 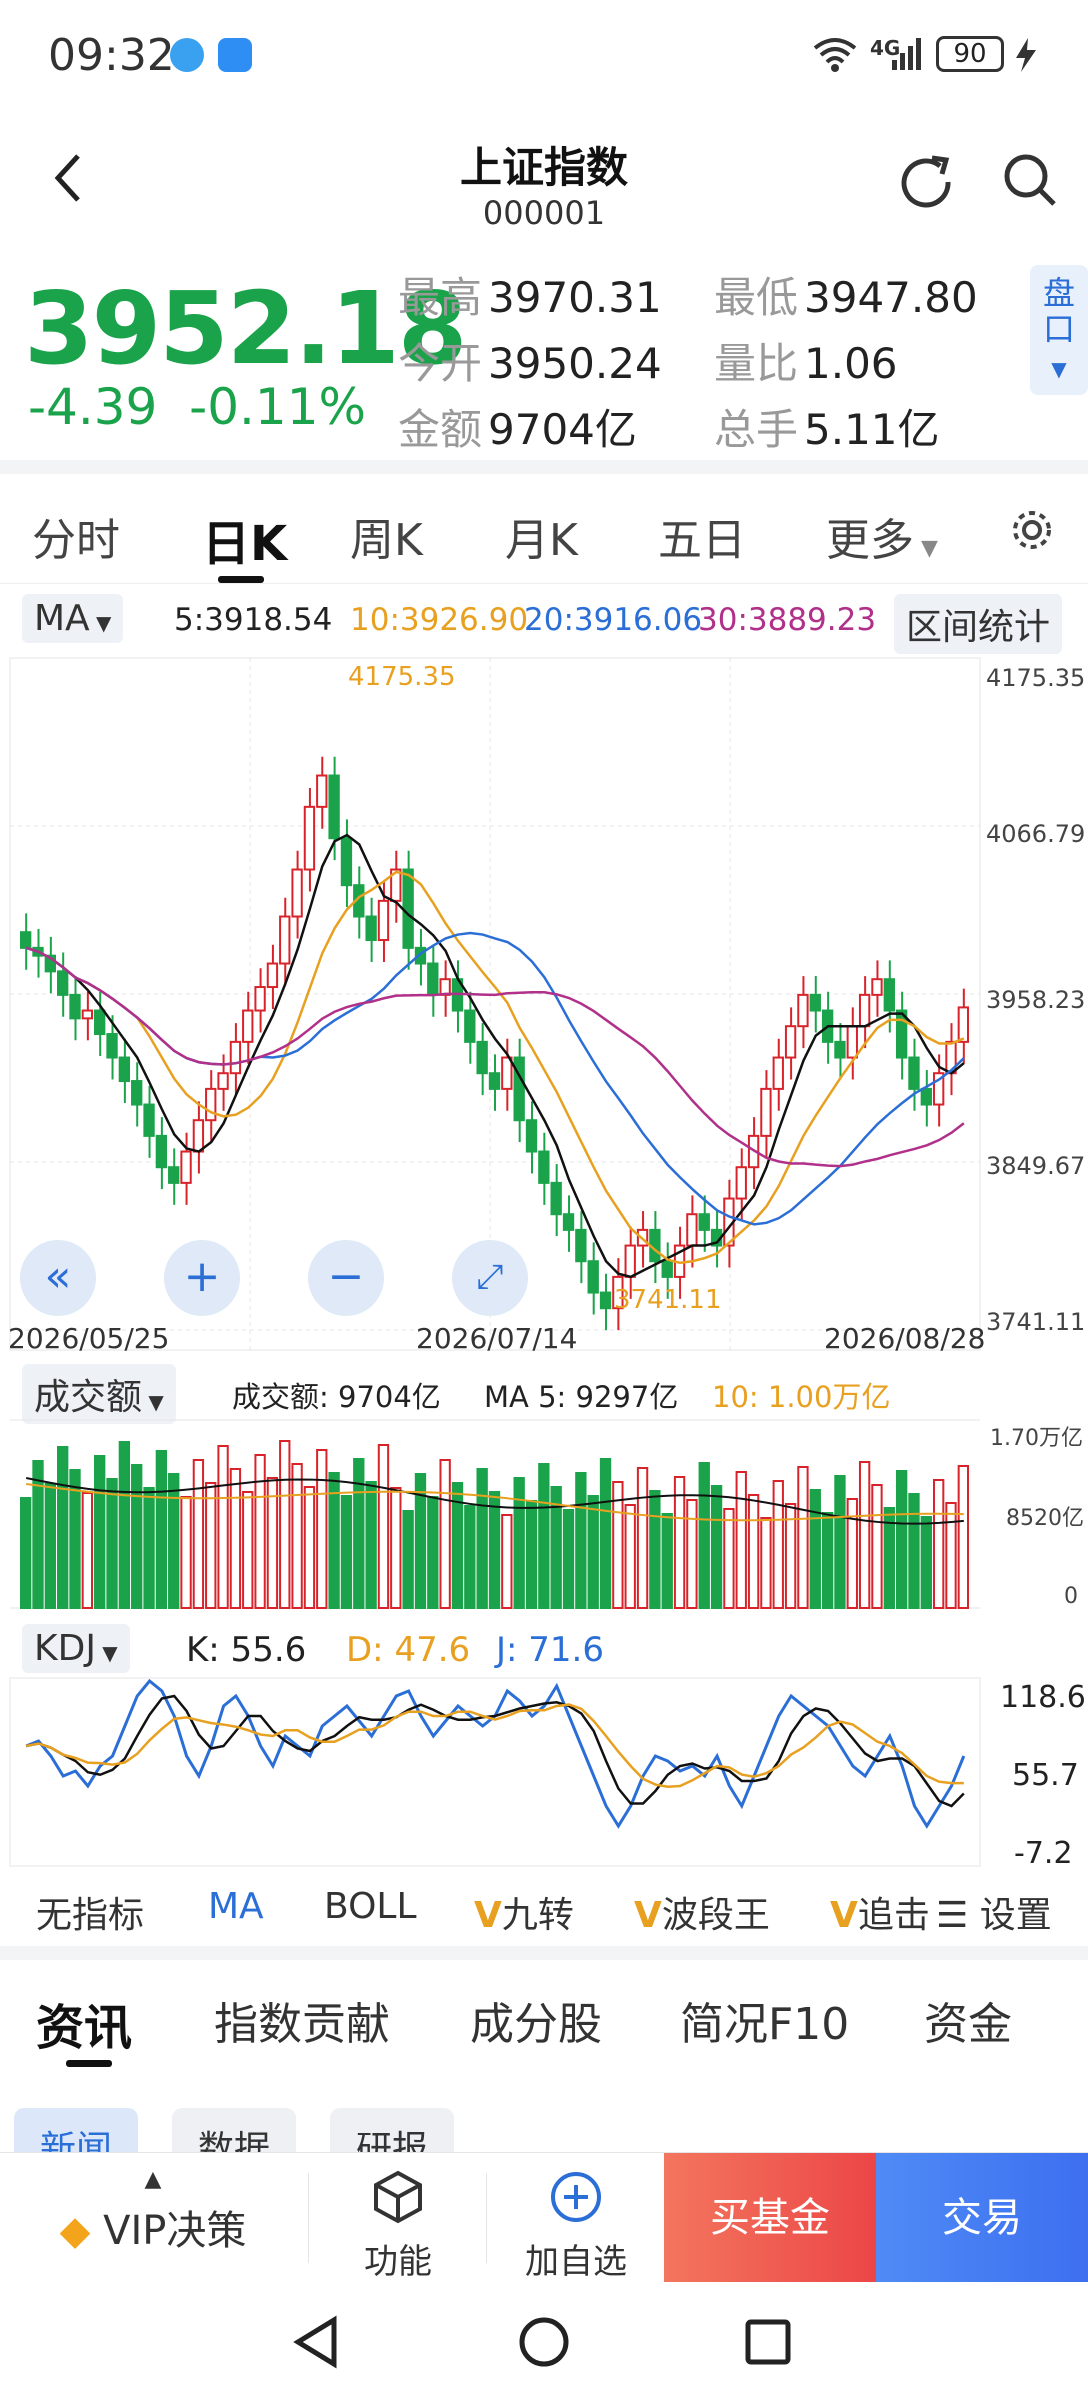 What do you see at coordinates (835, 55) in the screenshot?
I see `wifi-icon` at bounding box center [835, 55].